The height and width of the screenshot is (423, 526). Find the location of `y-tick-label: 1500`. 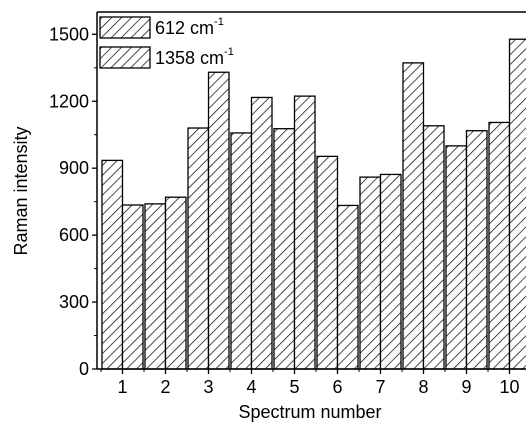

y-tick-label: 1500 is located at coordinates (69, 34).